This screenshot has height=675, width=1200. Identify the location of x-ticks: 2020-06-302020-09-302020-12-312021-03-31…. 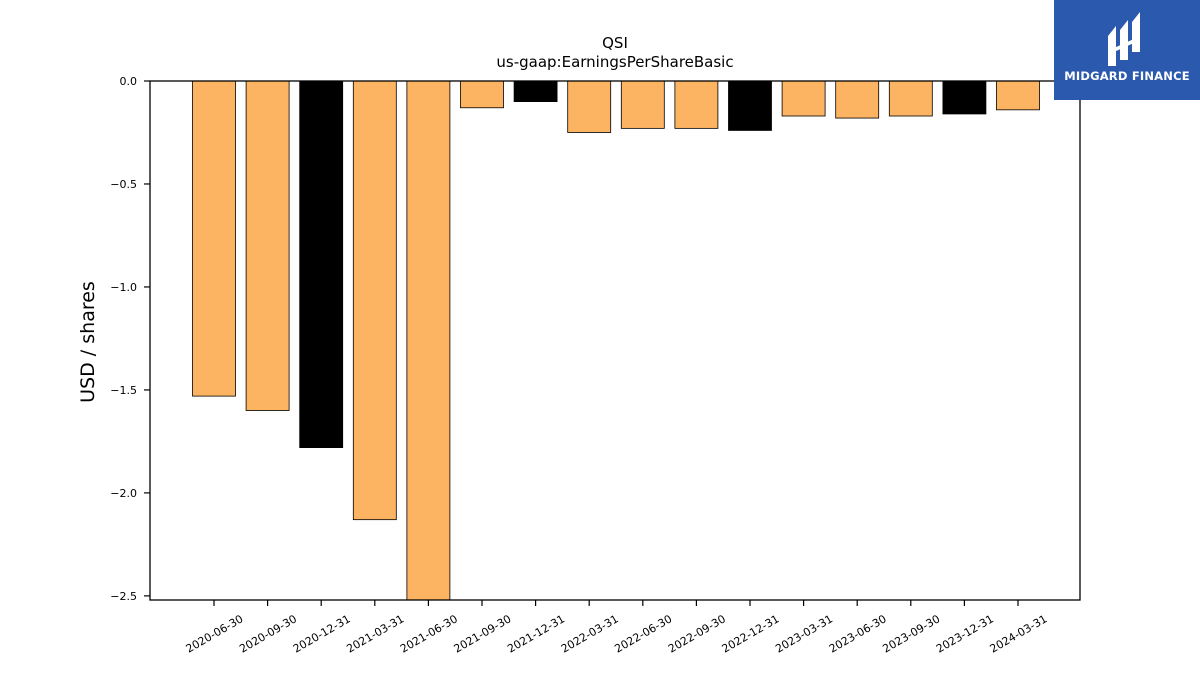
(617, 628).